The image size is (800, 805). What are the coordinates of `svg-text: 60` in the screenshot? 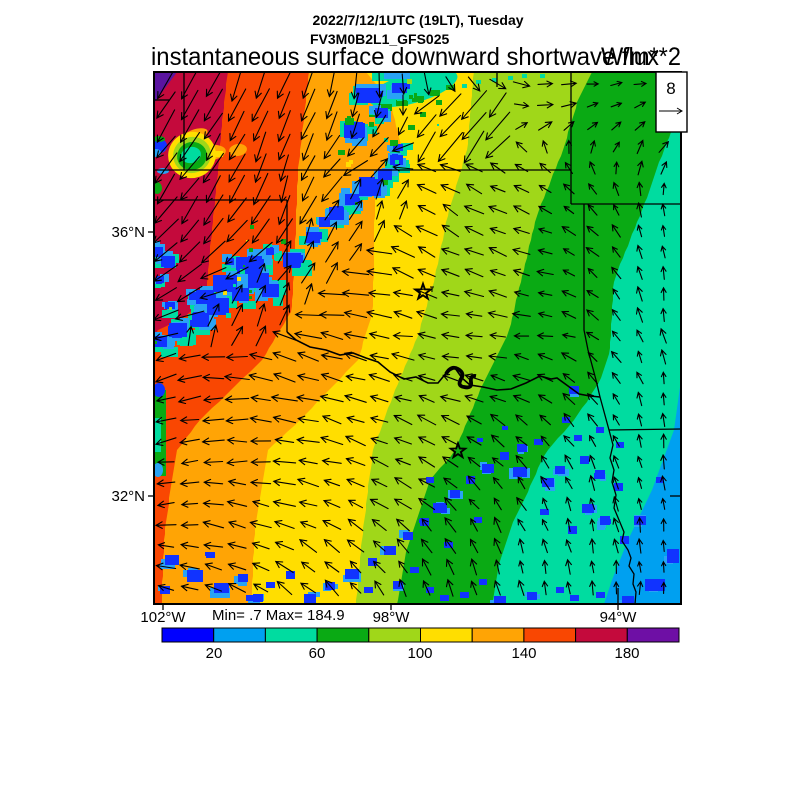 It's located at (317, 653).